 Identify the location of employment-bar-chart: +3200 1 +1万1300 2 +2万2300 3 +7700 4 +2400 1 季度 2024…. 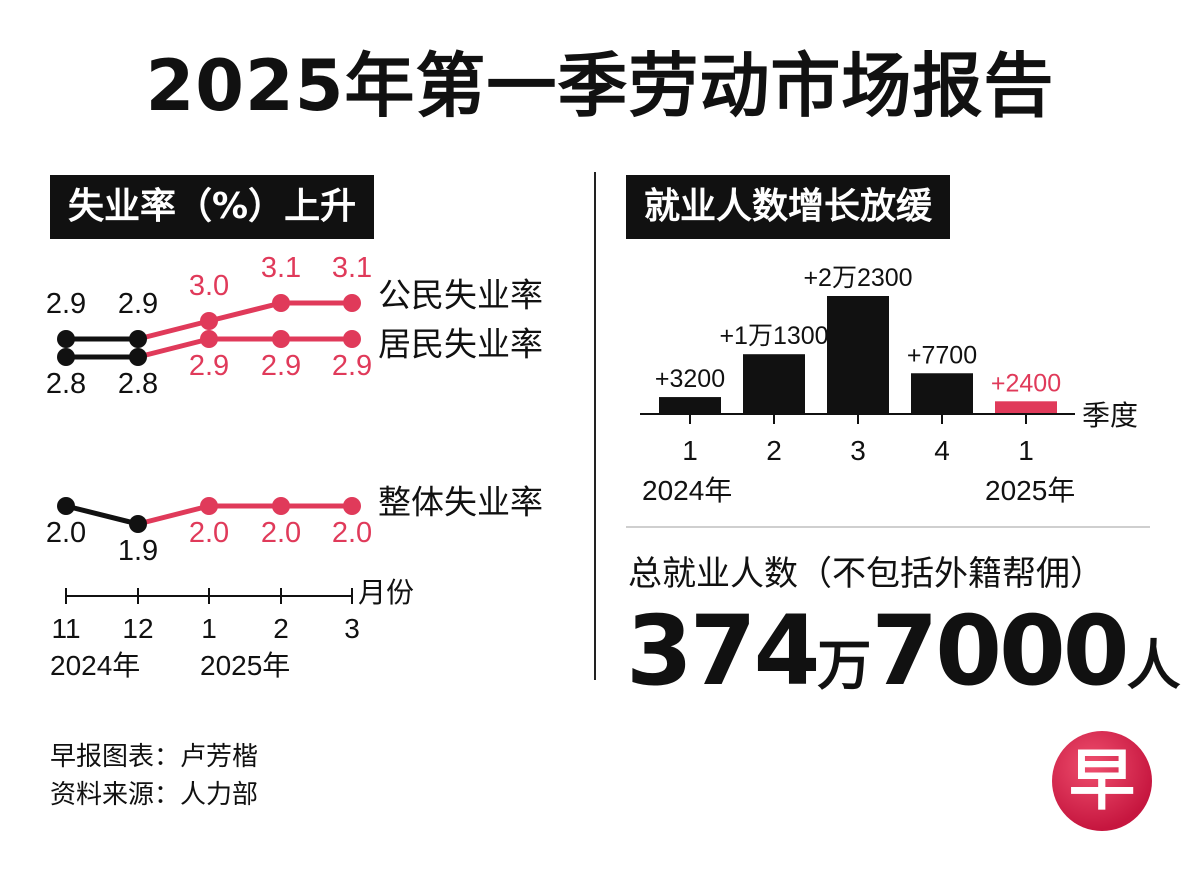
(889, 385).